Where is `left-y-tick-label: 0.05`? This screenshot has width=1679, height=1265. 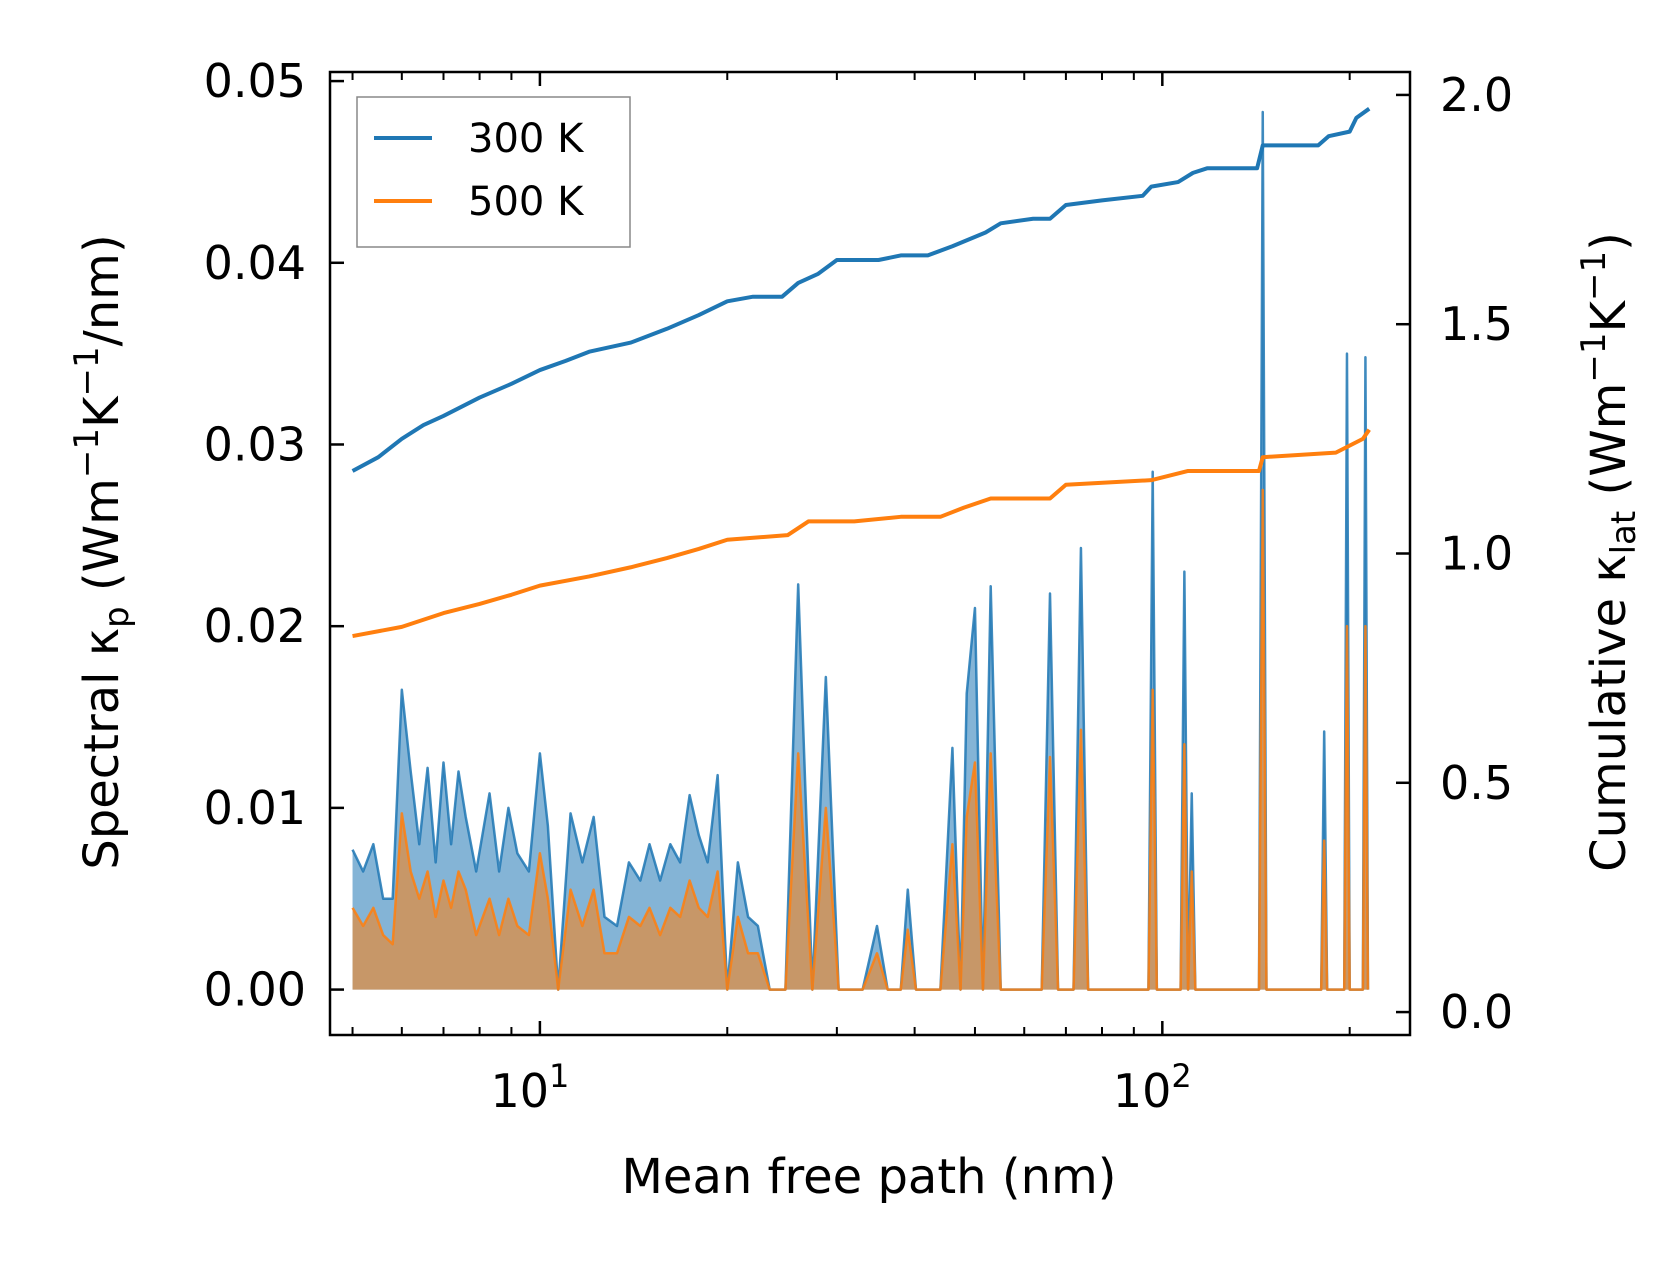 left-y-tick-label: 0.05 is located at coordinates (255, 81).